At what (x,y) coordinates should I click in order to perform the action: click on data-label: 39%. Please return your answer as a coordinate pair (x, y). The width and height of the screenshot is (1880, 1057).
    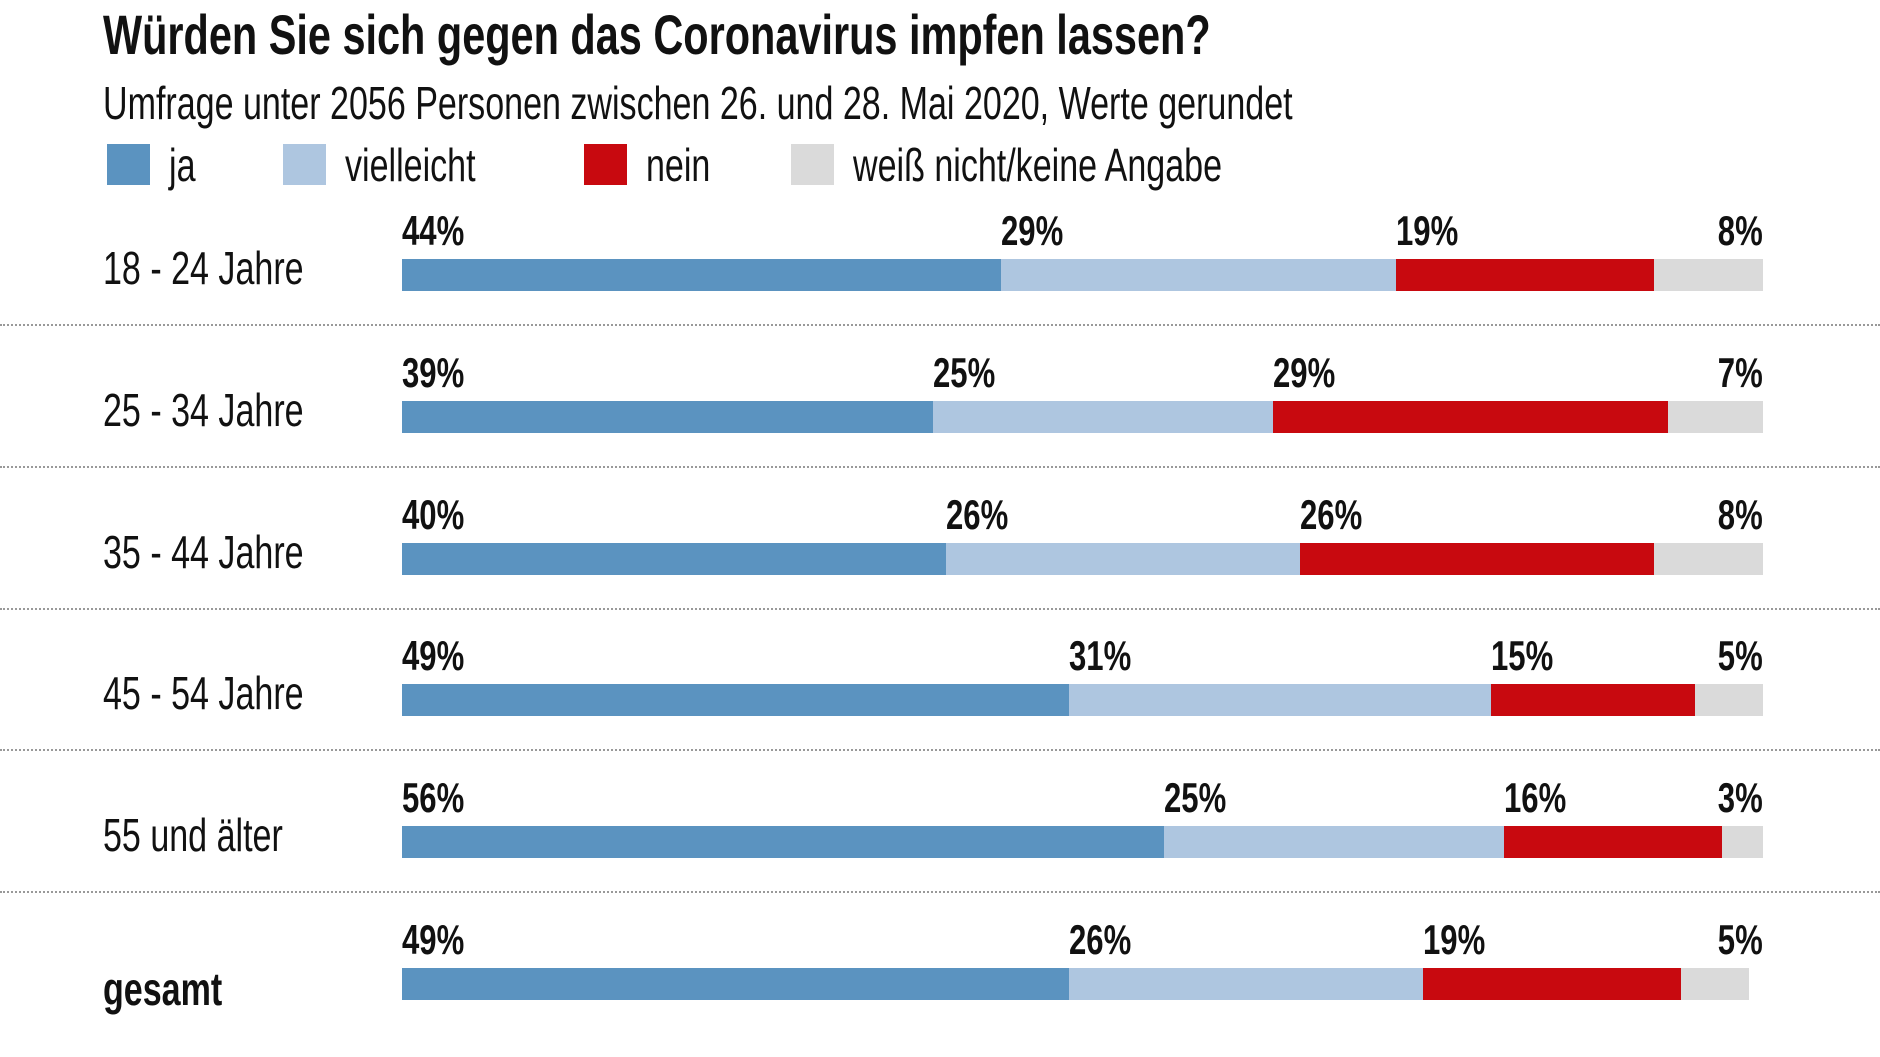
    Looking at the image, I should click on (444, 373).